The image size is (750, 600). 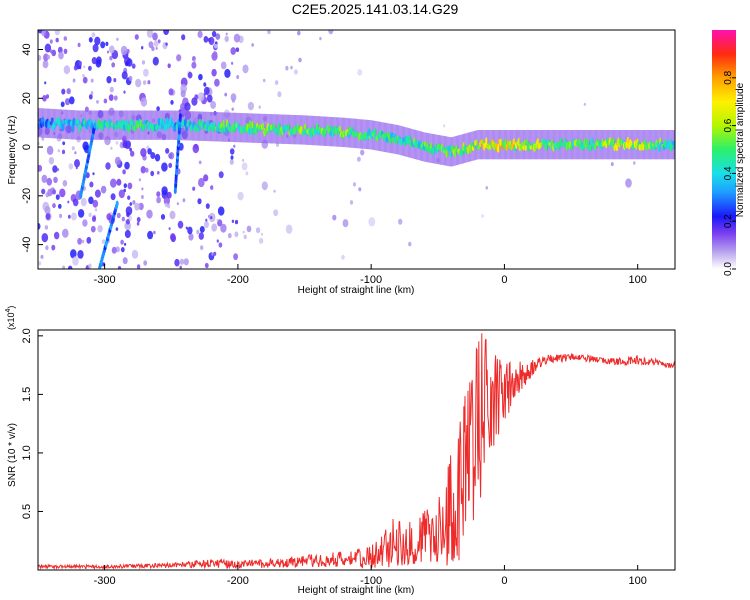 I want to click on colorbar-tick-label: 0.4, so click(x=728, y=173).